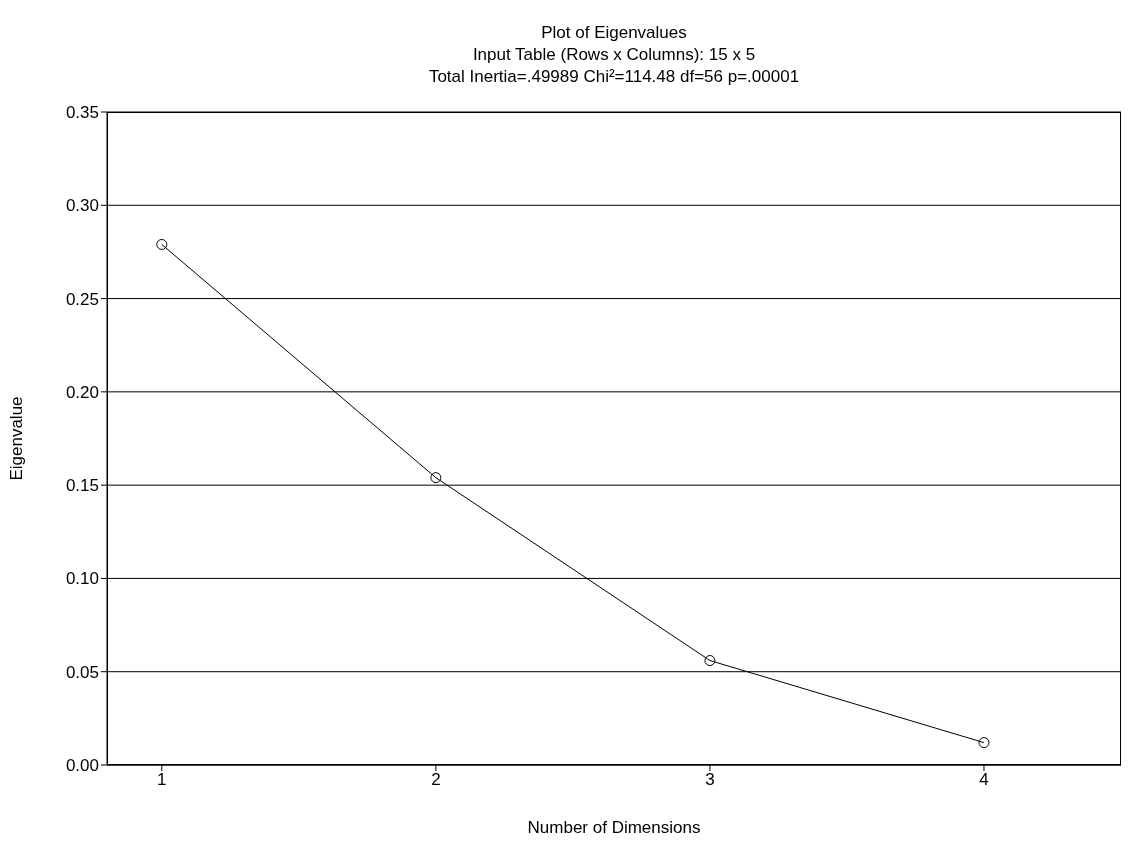  What do you see at coordinates (17, 438) in the screenshot?
I see `y-axis-title: Eigenvalue` at bounding box center [17, 438].